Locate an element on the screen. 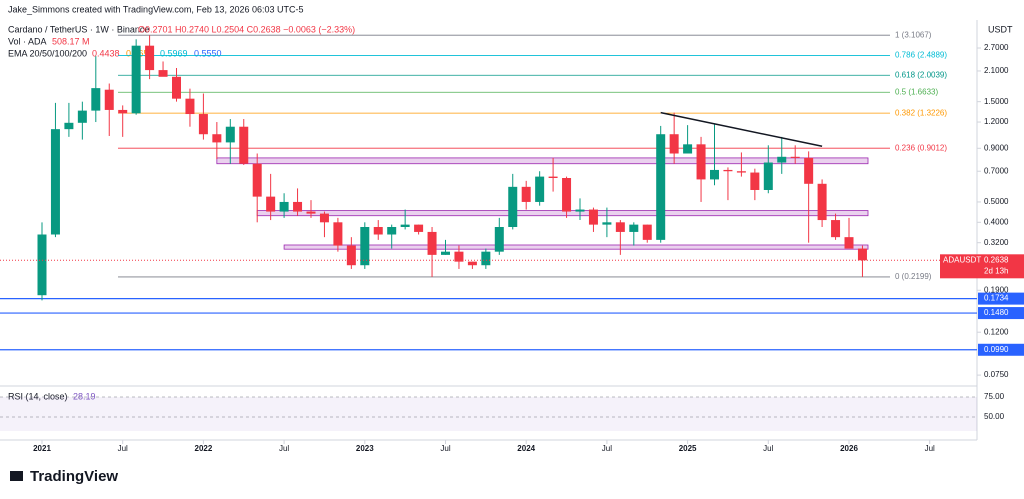 The height and width of the screenshot is (499, 1024). x-tick-label: 2023 is located at coordinates (365, 448).